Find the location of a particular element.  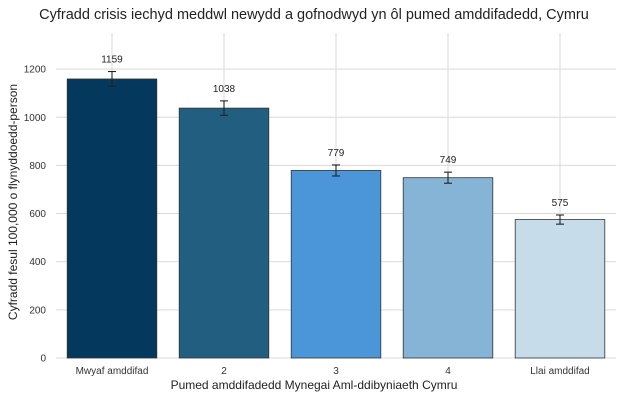

y-tick-label: 600 is located at coordinates (37, 214).